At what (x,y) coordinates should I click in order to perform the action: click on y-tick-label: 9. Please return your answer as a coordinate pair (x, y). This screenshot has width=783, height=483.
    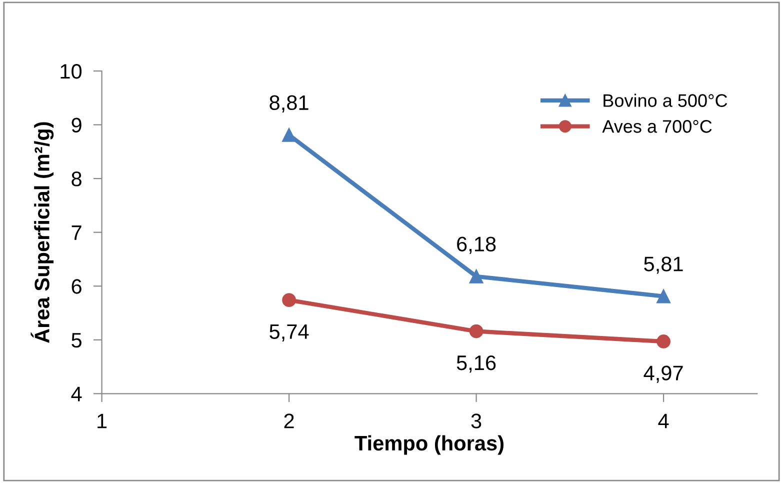
    Looking at the image, I should click on (77, 125).